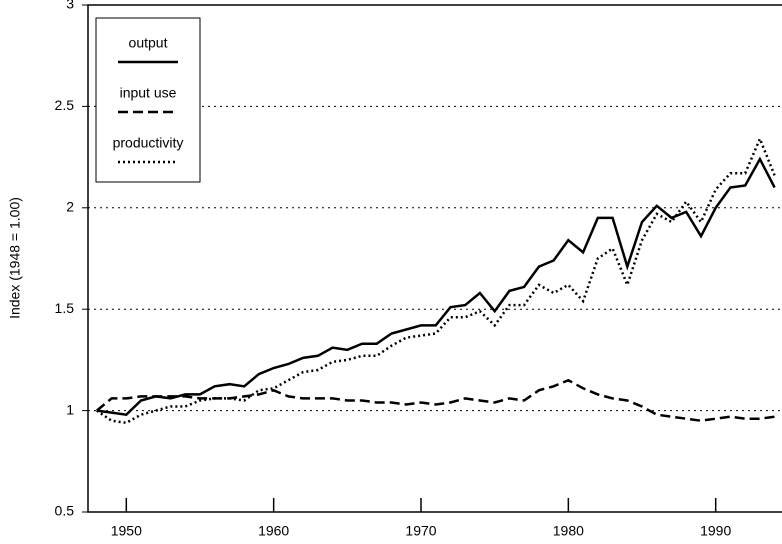  Describe the element at coordinates (715, 531) in the screenshot. I see `x-tick-label: 1990` at that location.